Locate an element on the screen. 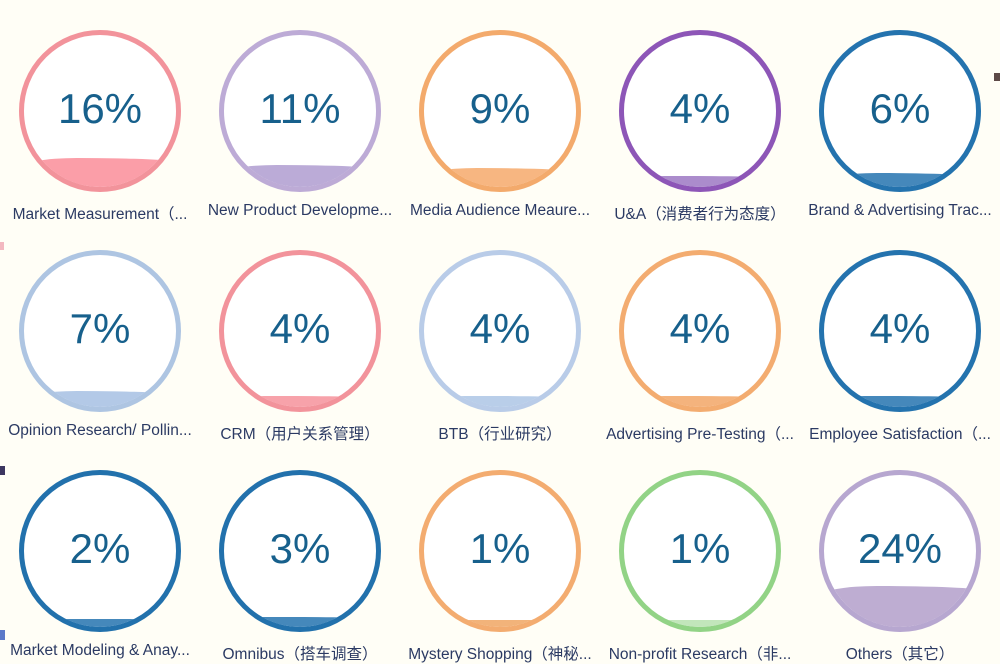  gauge-label: Others（其它） is located at coordinates (900, 654).